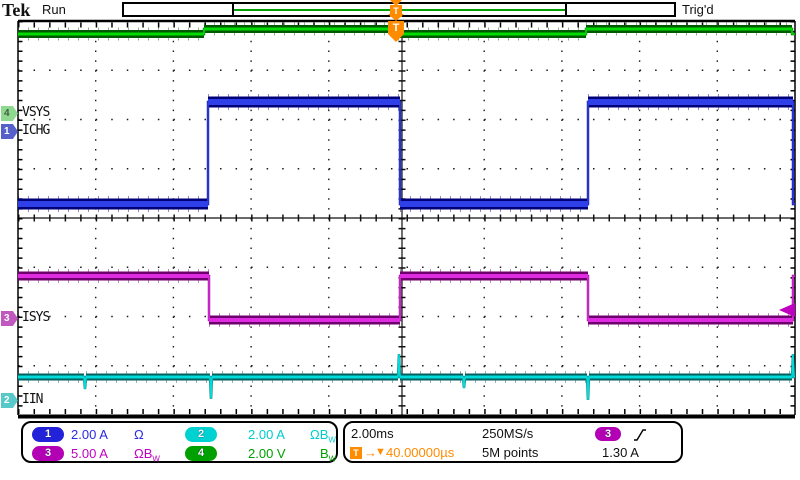  What do you see at coordinates (356, 453) in the screenshot?
I see `trigger-delay-t-icon: T` at bounding box center [356, 453].